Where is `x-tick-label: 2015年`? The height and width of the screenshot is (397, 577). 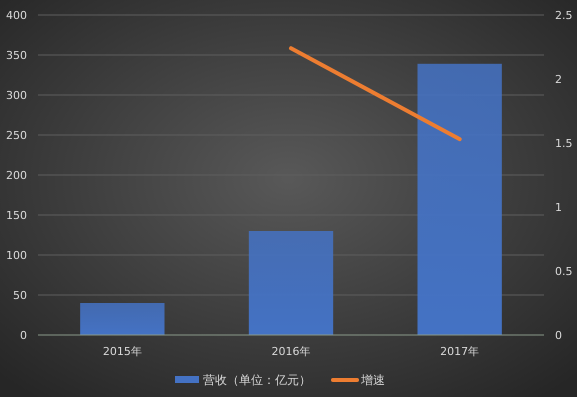 x-tick-label: 2015年 is located at coordinates (122, 351).